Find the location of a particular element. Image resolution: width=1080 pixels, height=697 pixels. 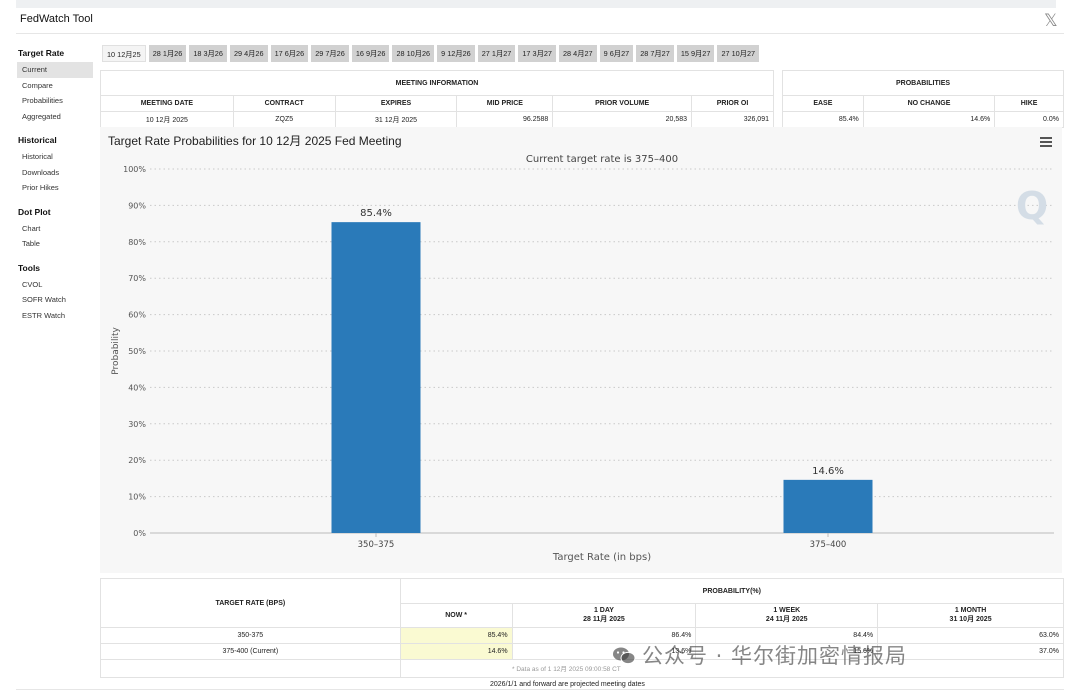

tab-meeting-2: 18 3月26 is located at coordinates (208, 53).